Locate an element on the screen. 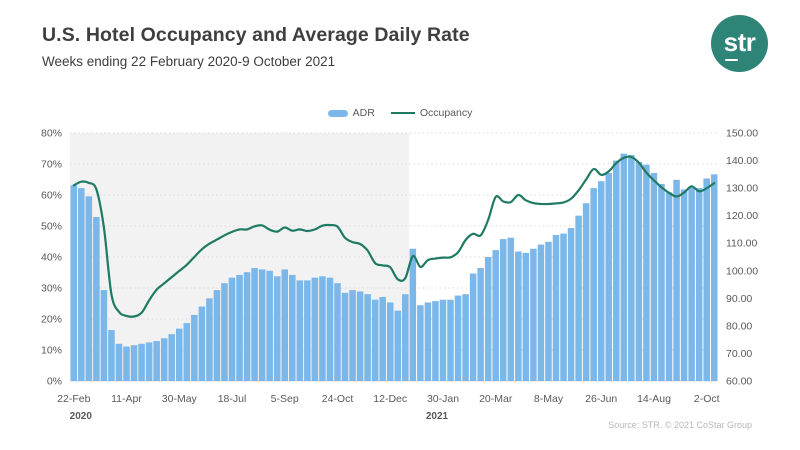 Image resolution: width=800 pixels, height=450 pixels. right-axis-tick-label: 90.00 is located at coordinates (739, 299).